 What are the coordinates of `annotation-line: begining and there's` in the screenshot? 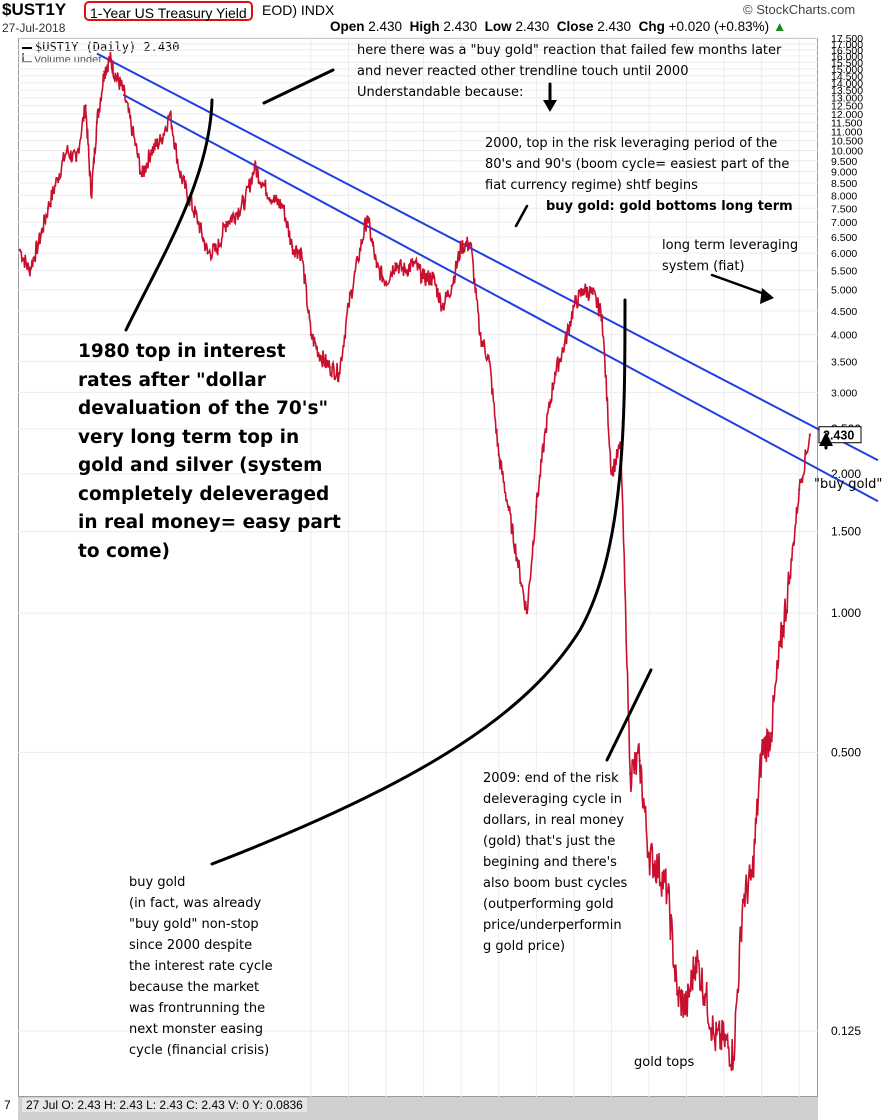 It's located at (550, 862).